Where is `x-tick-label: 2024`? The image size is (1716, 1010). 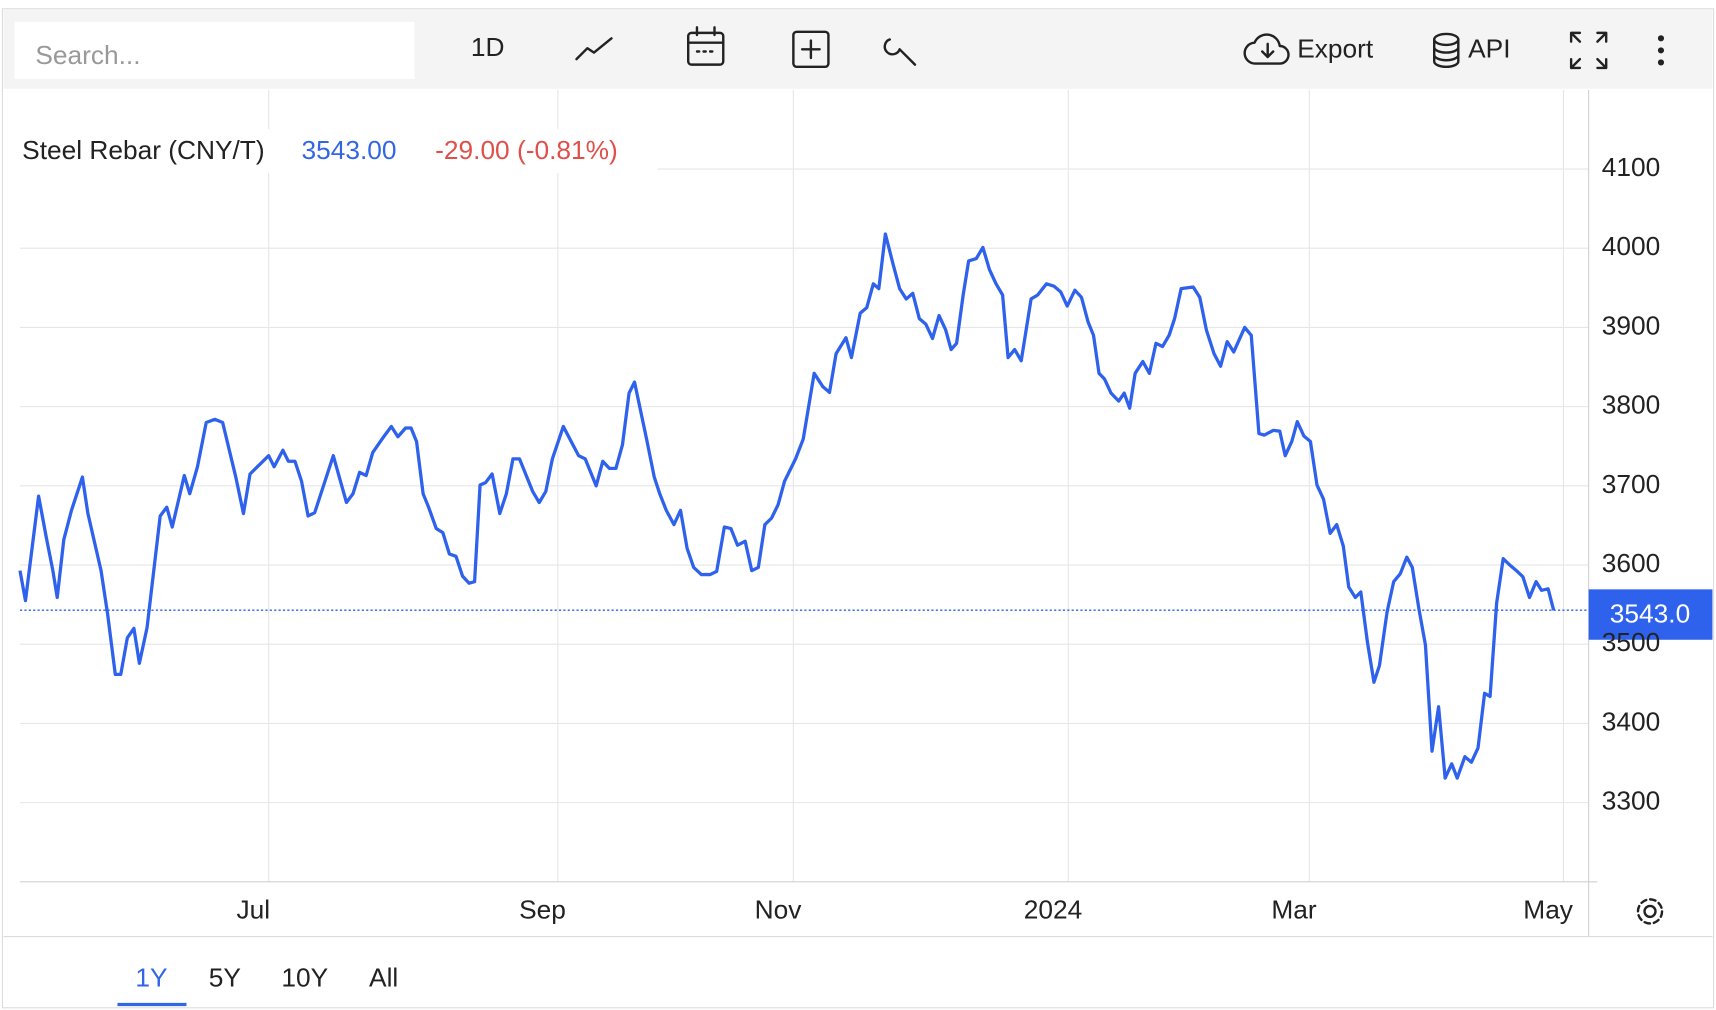
x-tick-label: 2024 is located at coordinates (1053, 909).